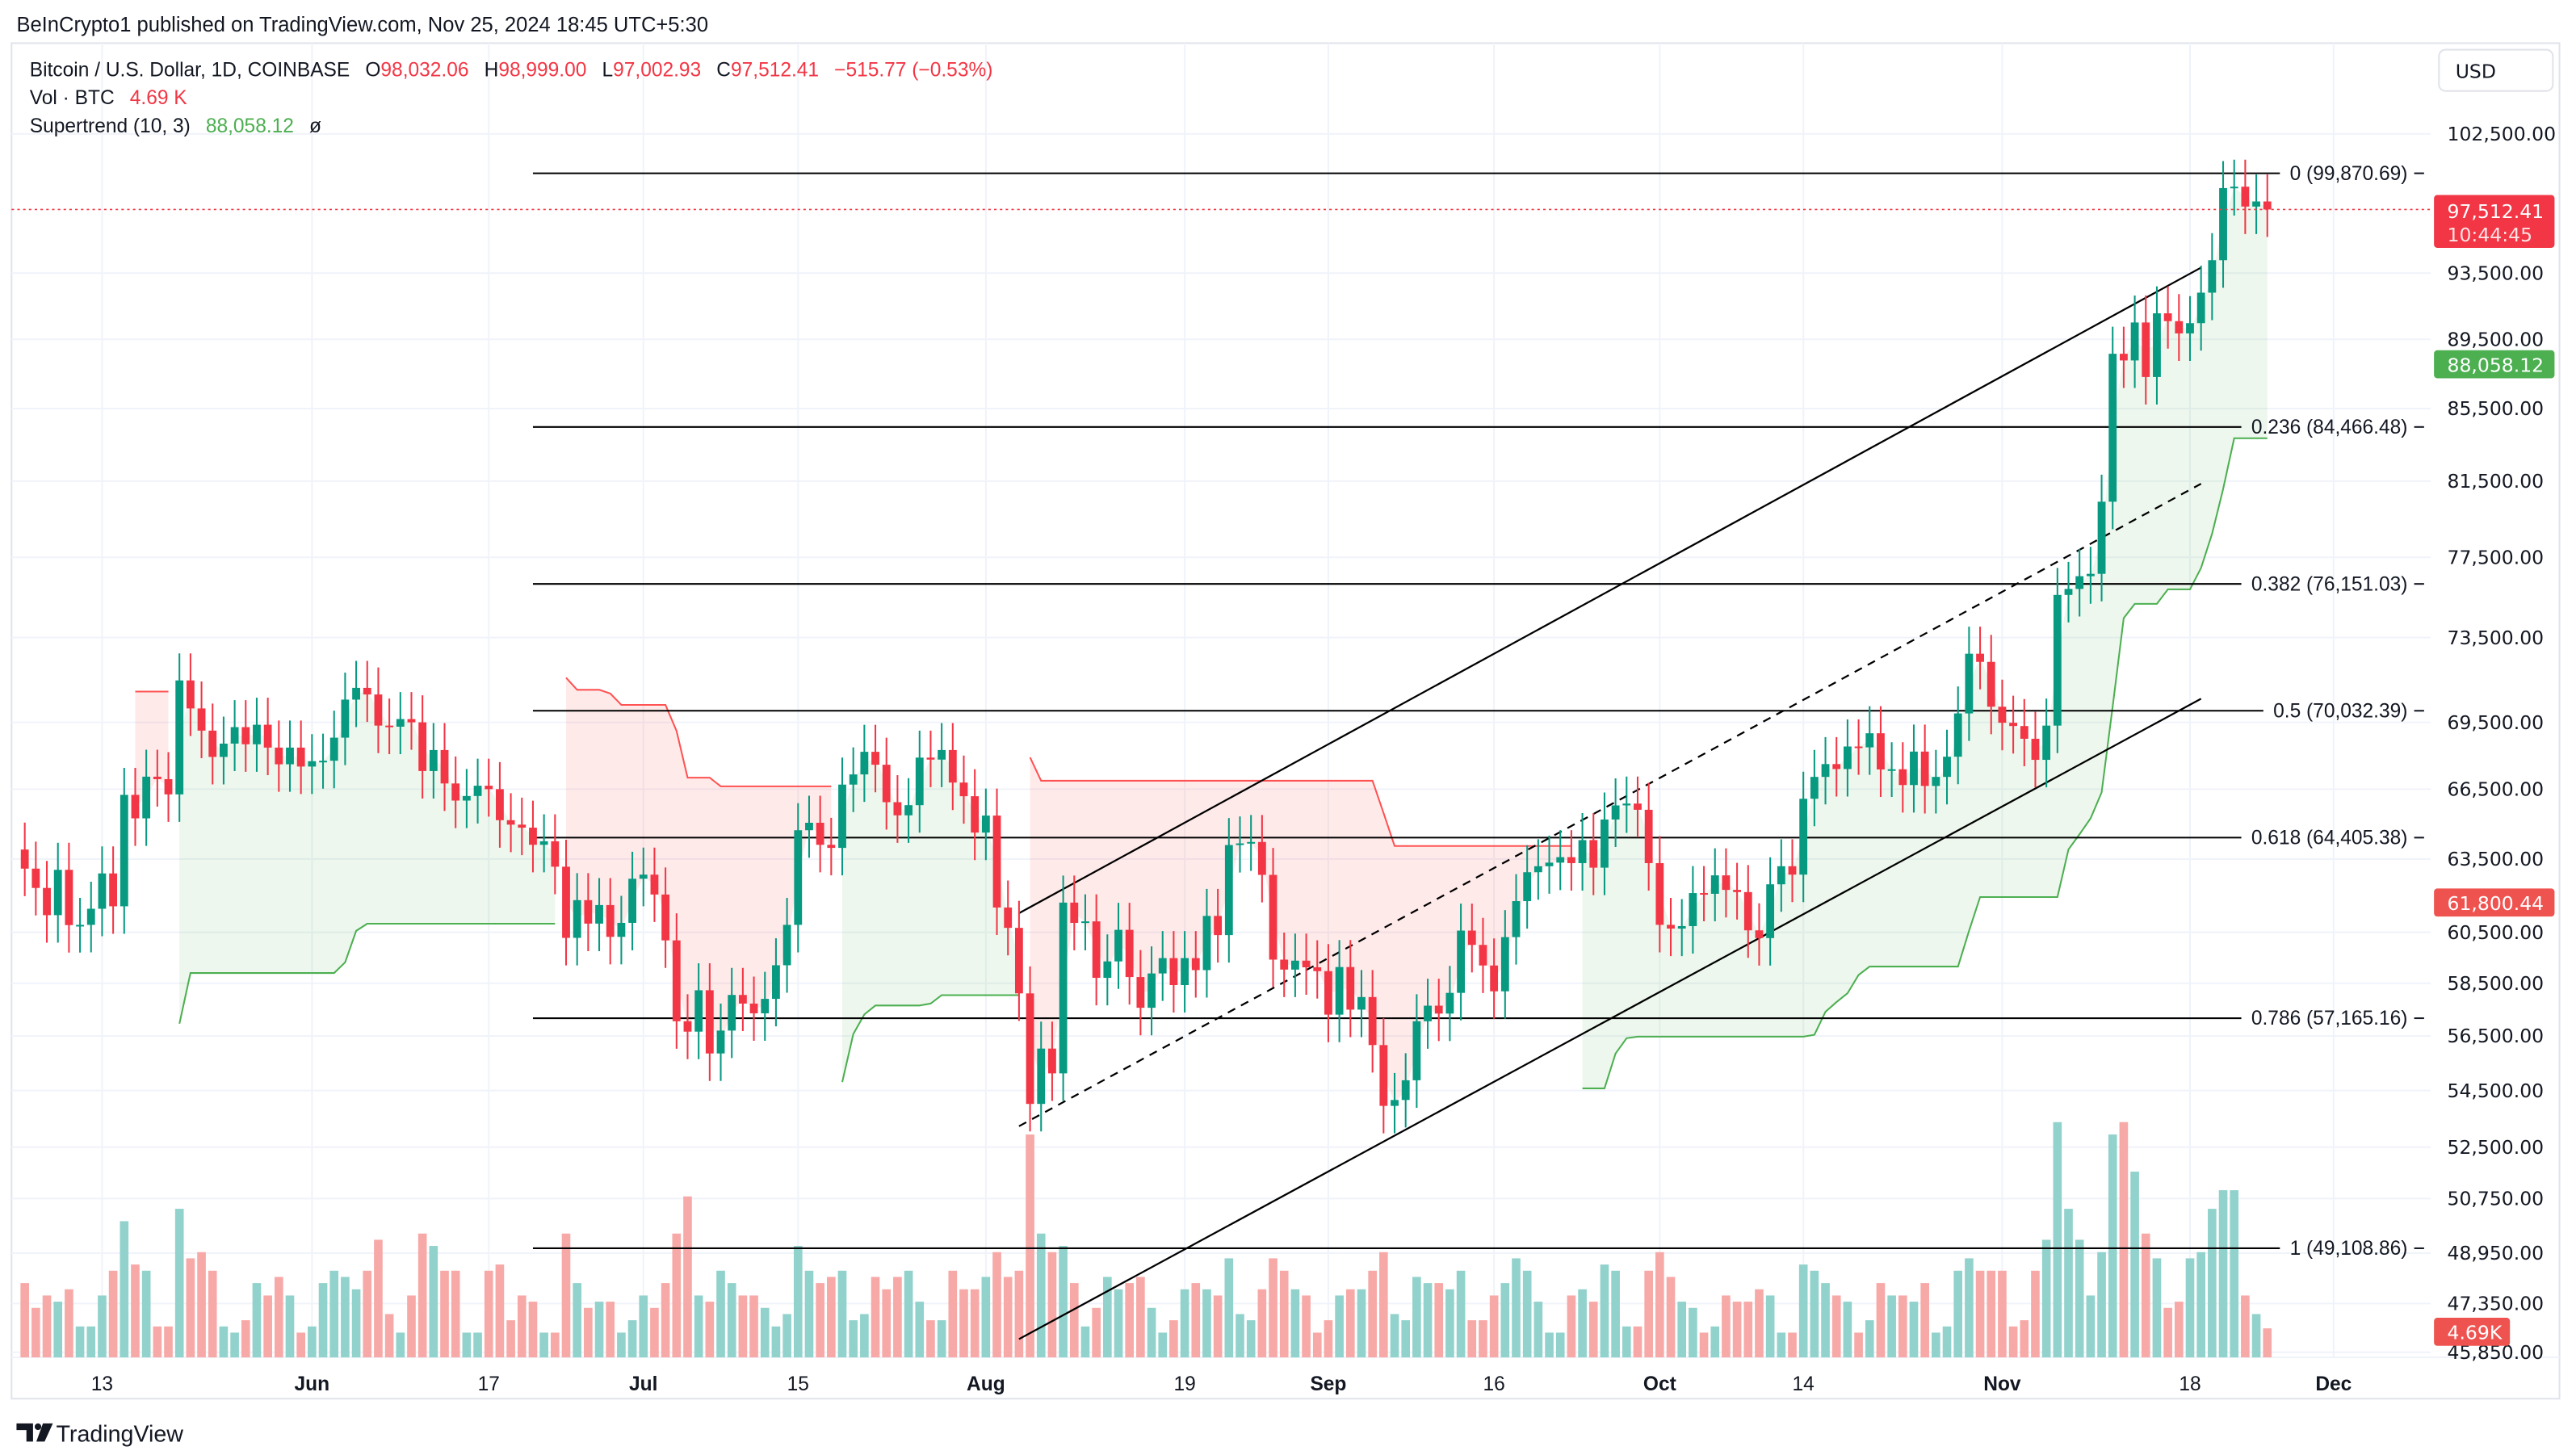  I want to click on supertrend-uptrend-fill, so click(367, 857).